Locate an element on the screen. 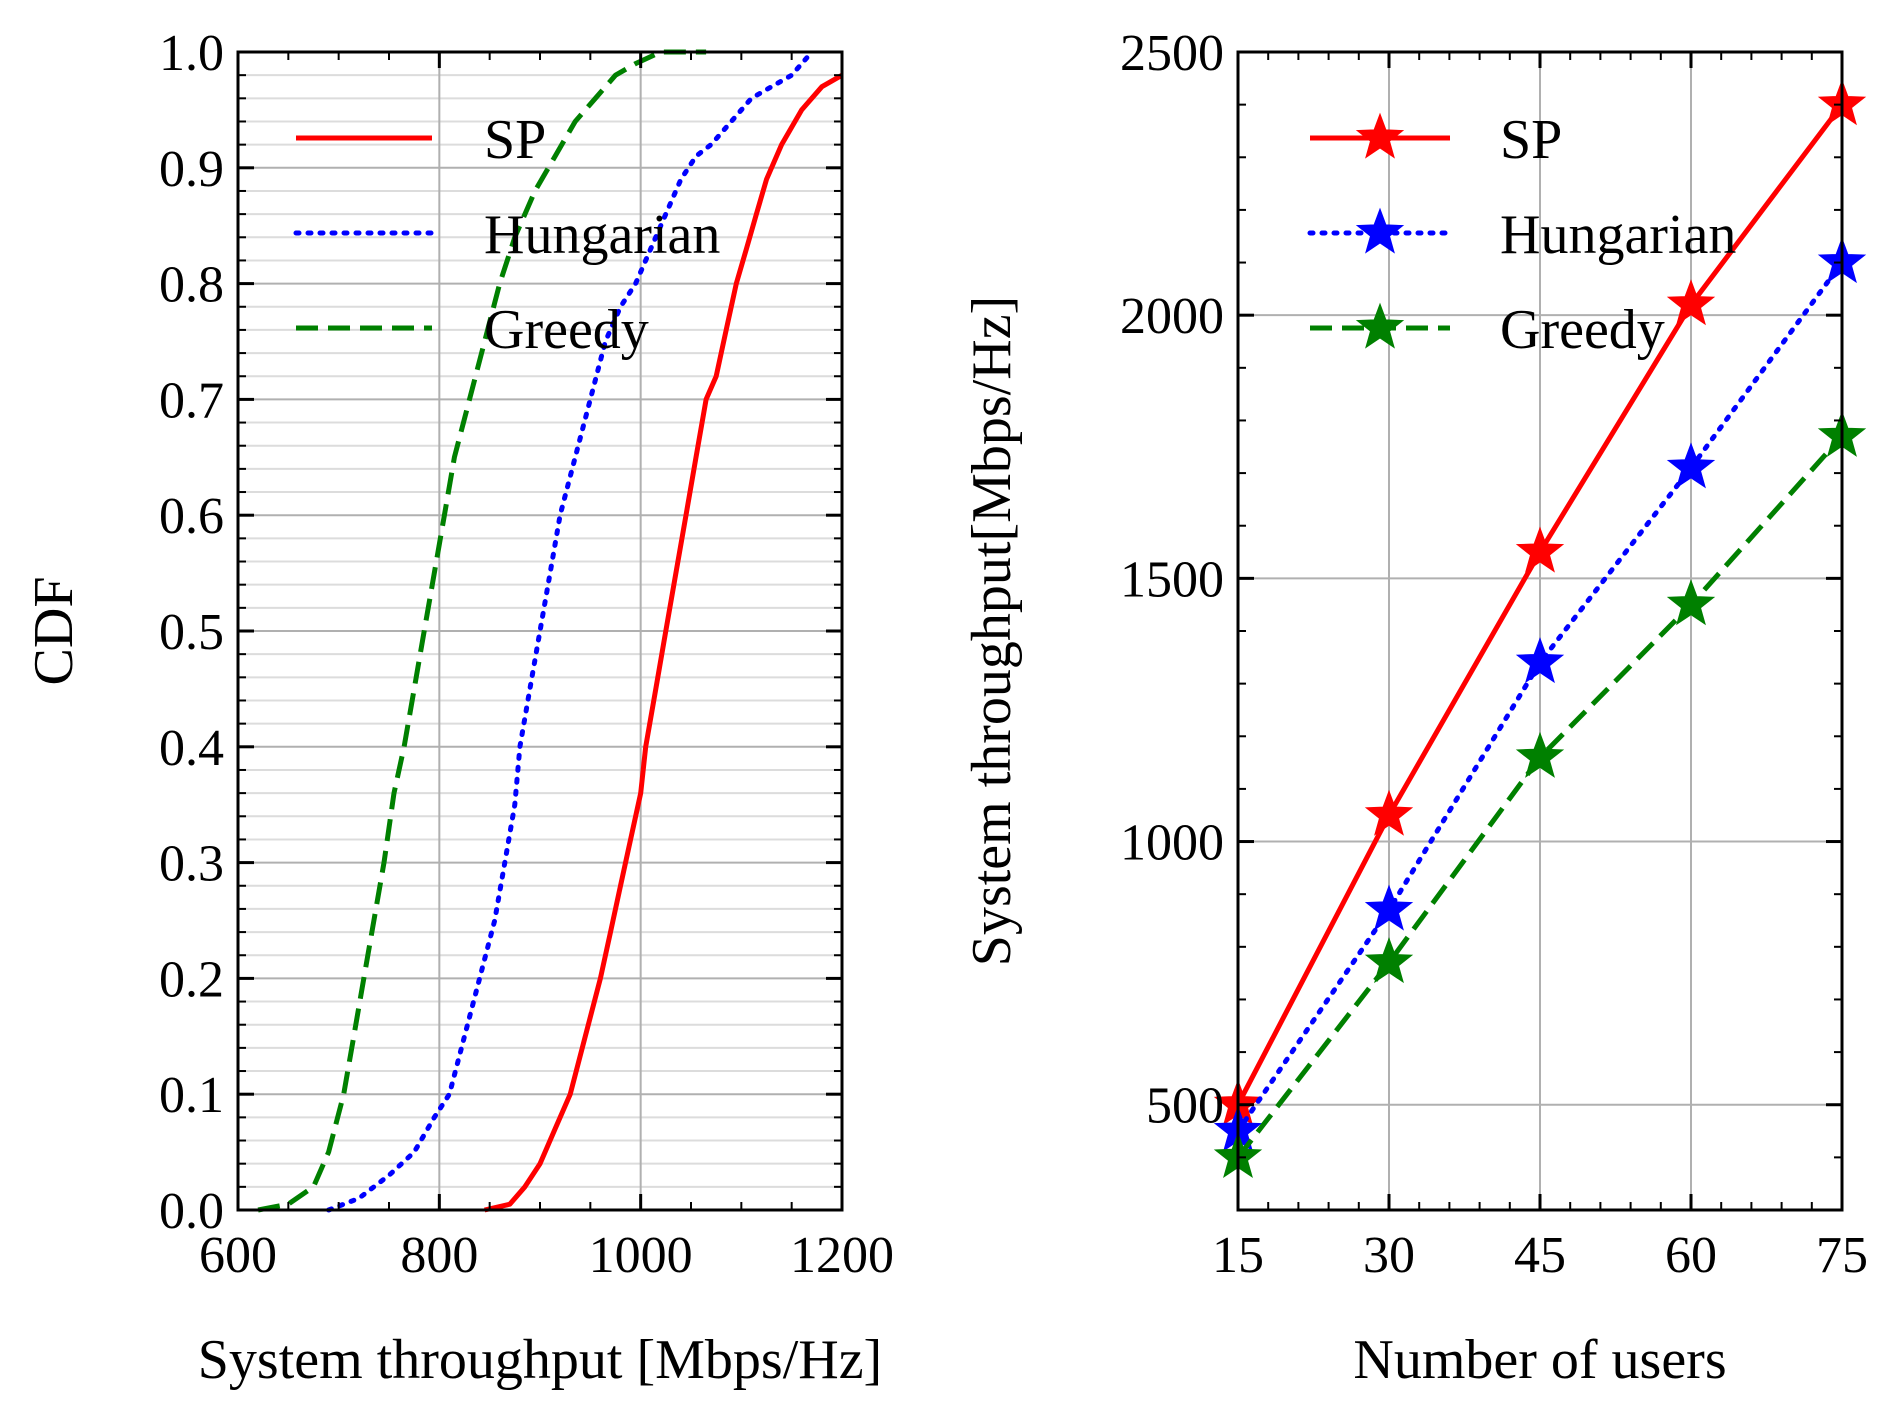  cdf-y-tick-label: 0.7 is located at coordinates (191, 400).